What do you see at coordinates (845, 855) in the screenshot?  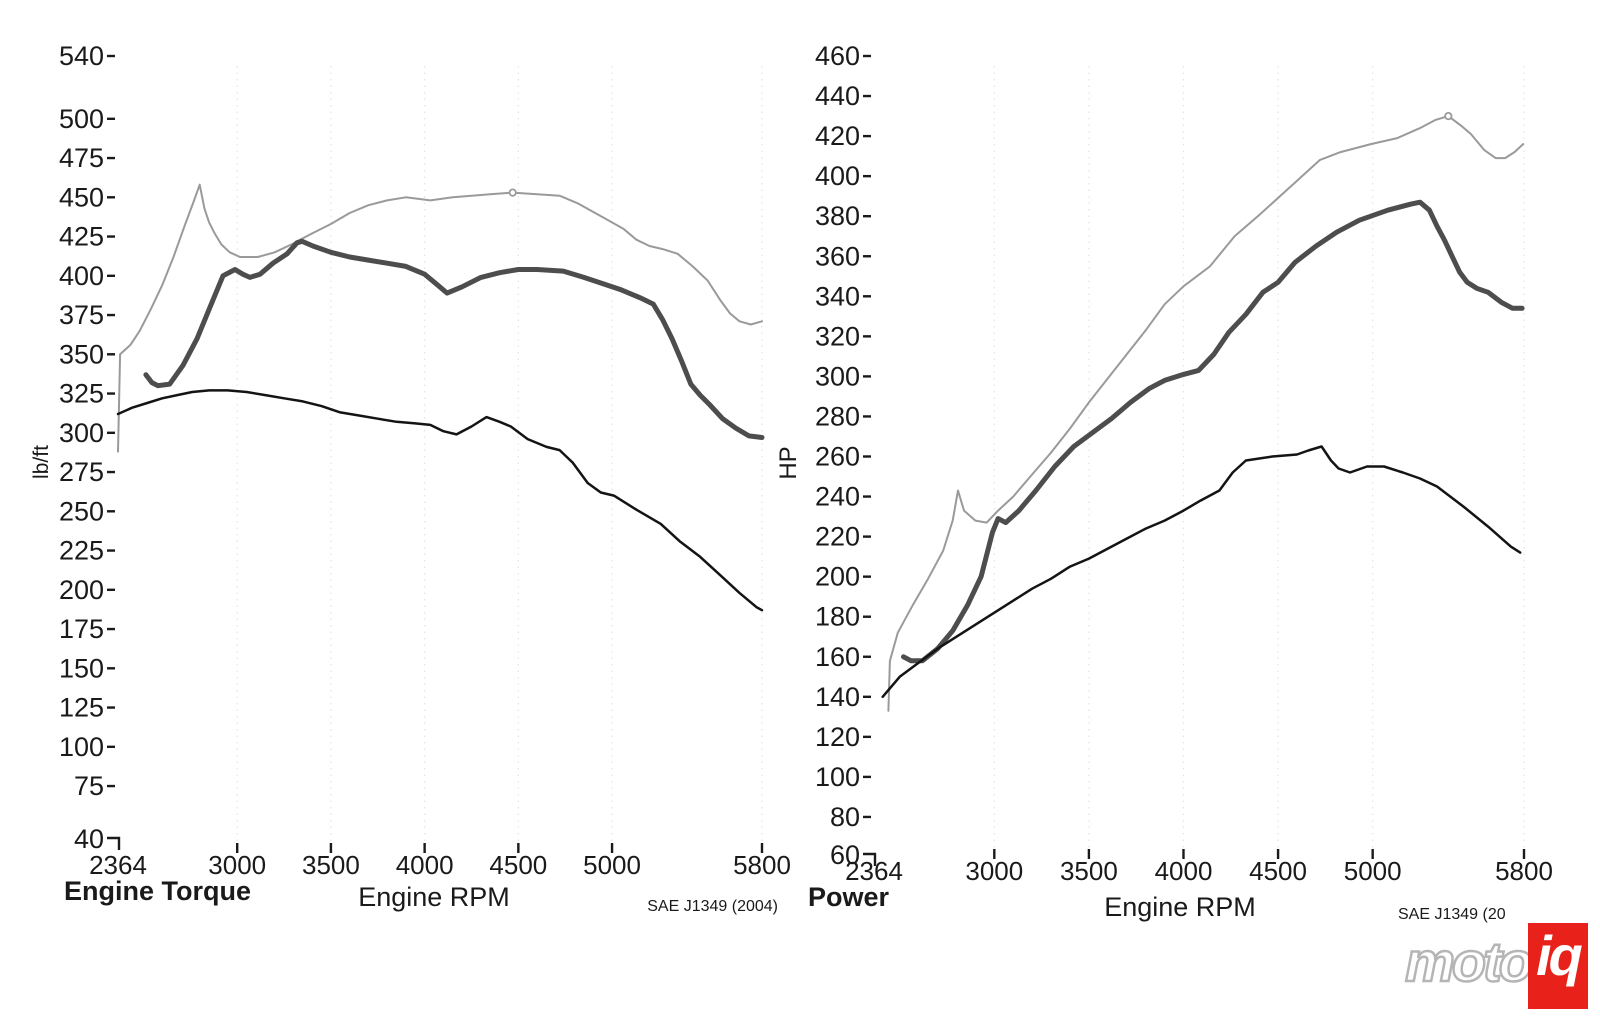 I see `y-axis-min-label: 60` at bounding box center [845, 855].